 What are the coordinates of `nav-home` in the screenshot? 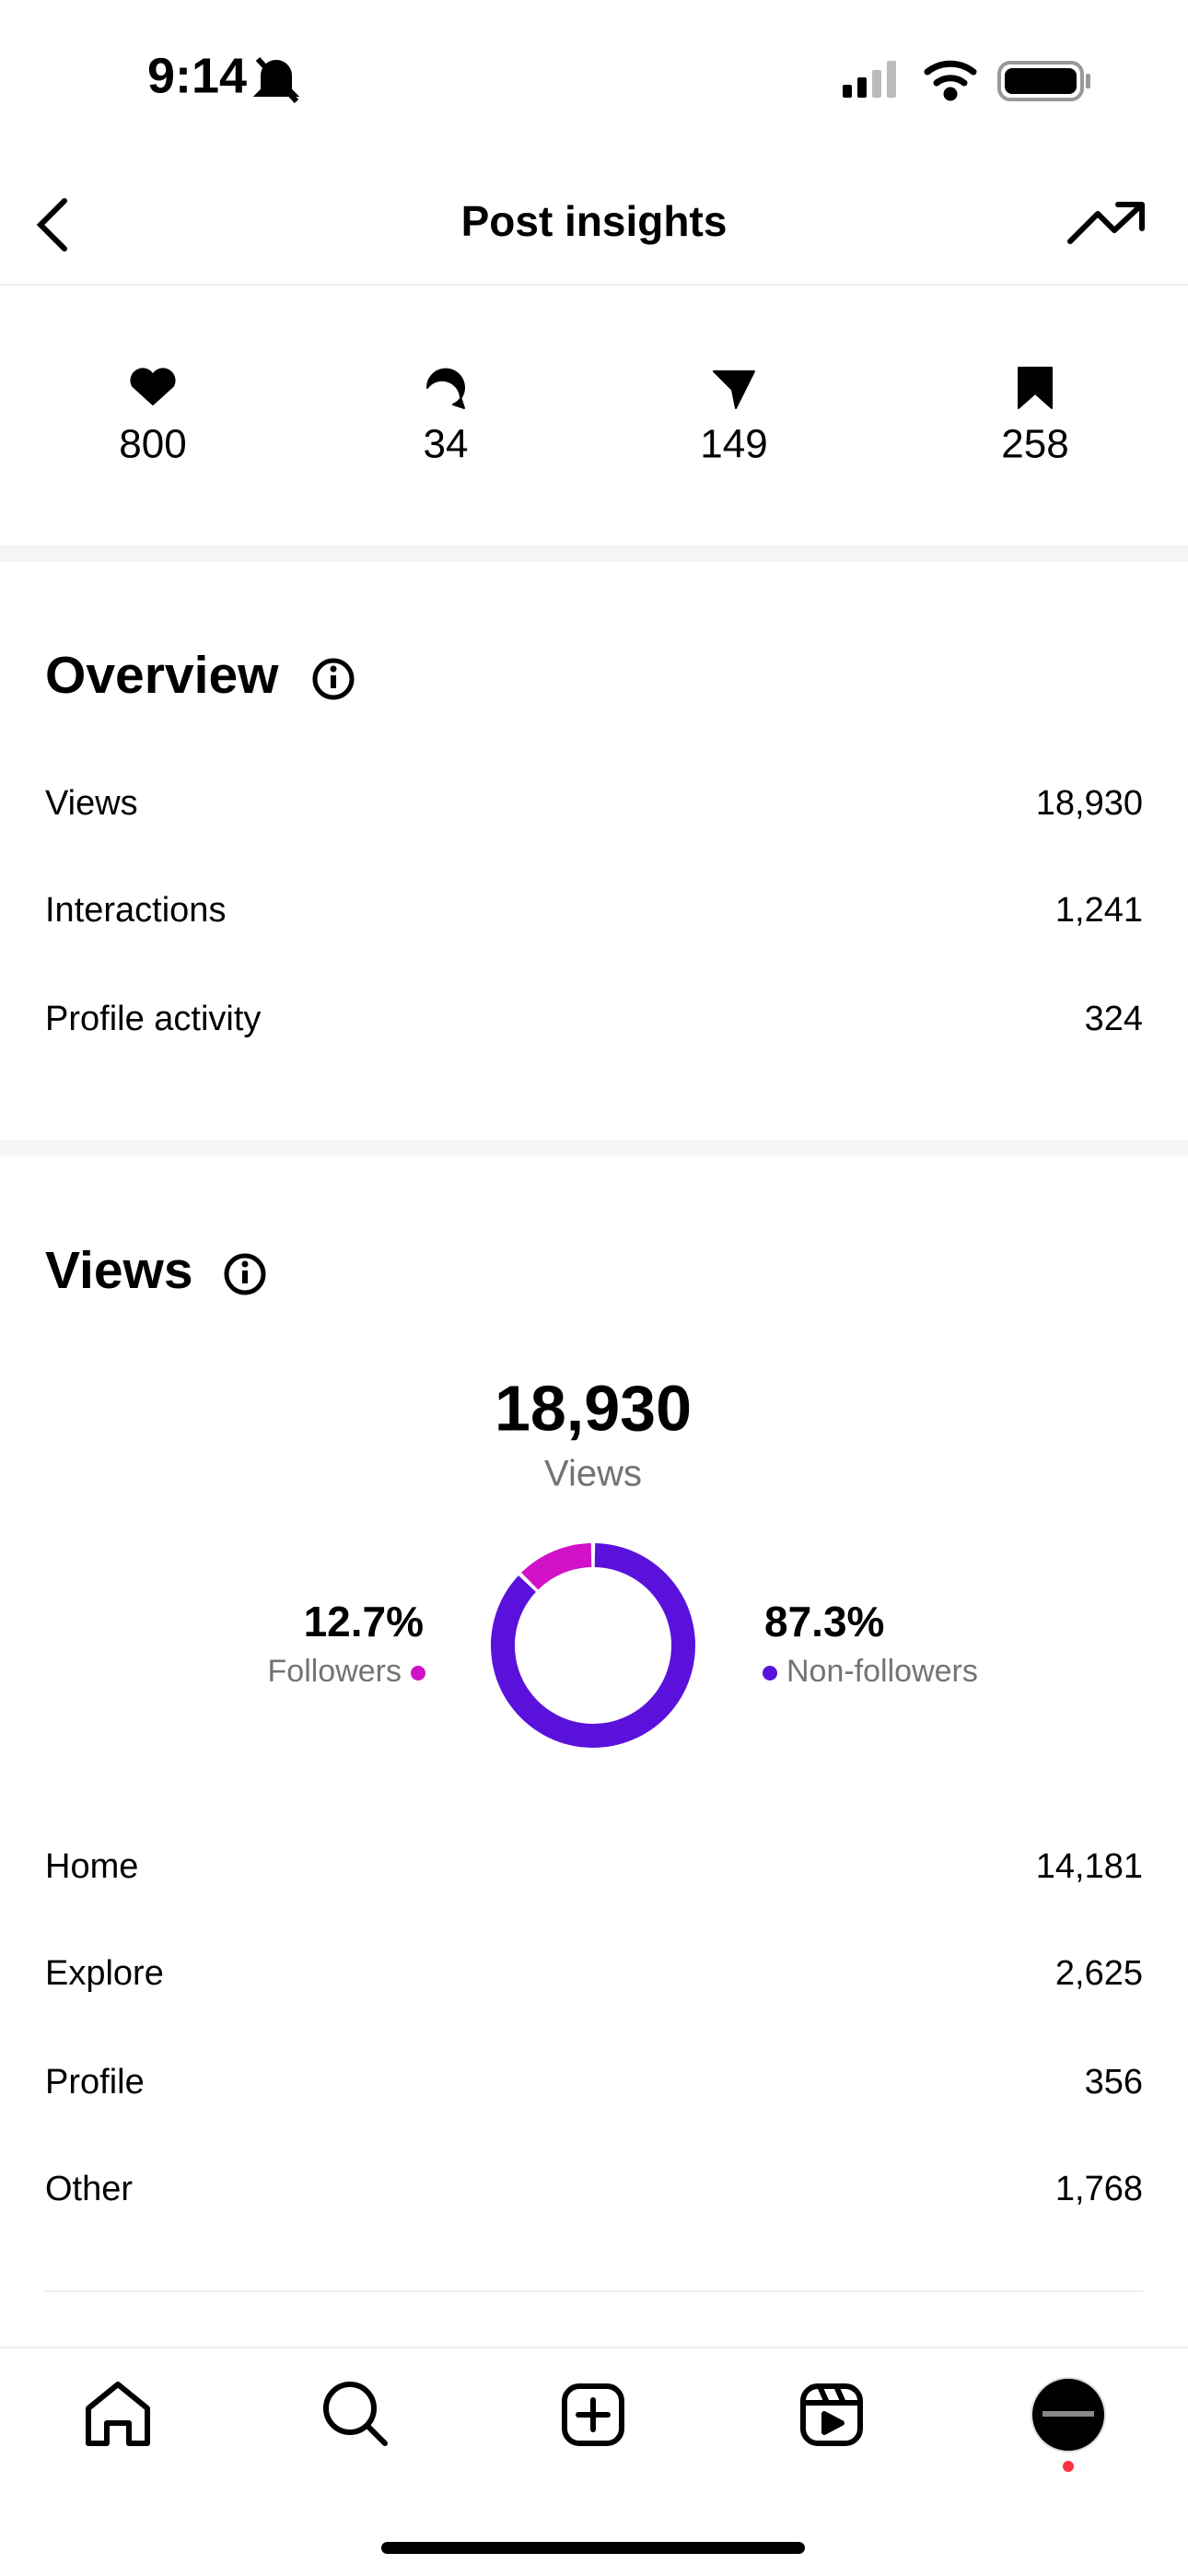 It's located at (118, 2414).